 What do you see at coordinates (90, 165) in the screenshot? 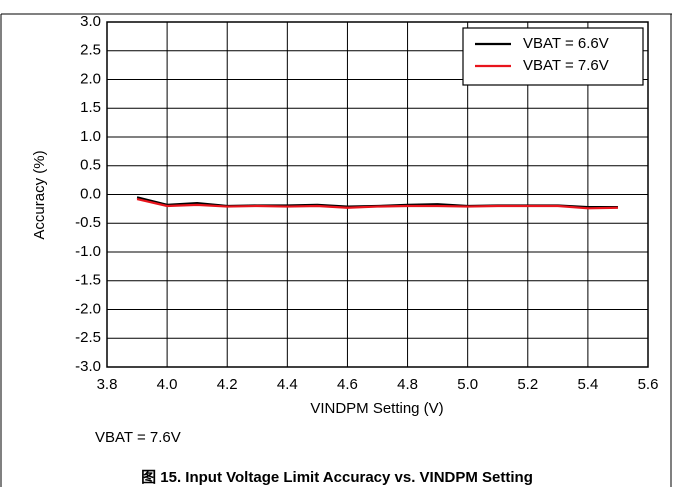
I see `y-tick-label: 0.5` at bounding box center [90, 165].